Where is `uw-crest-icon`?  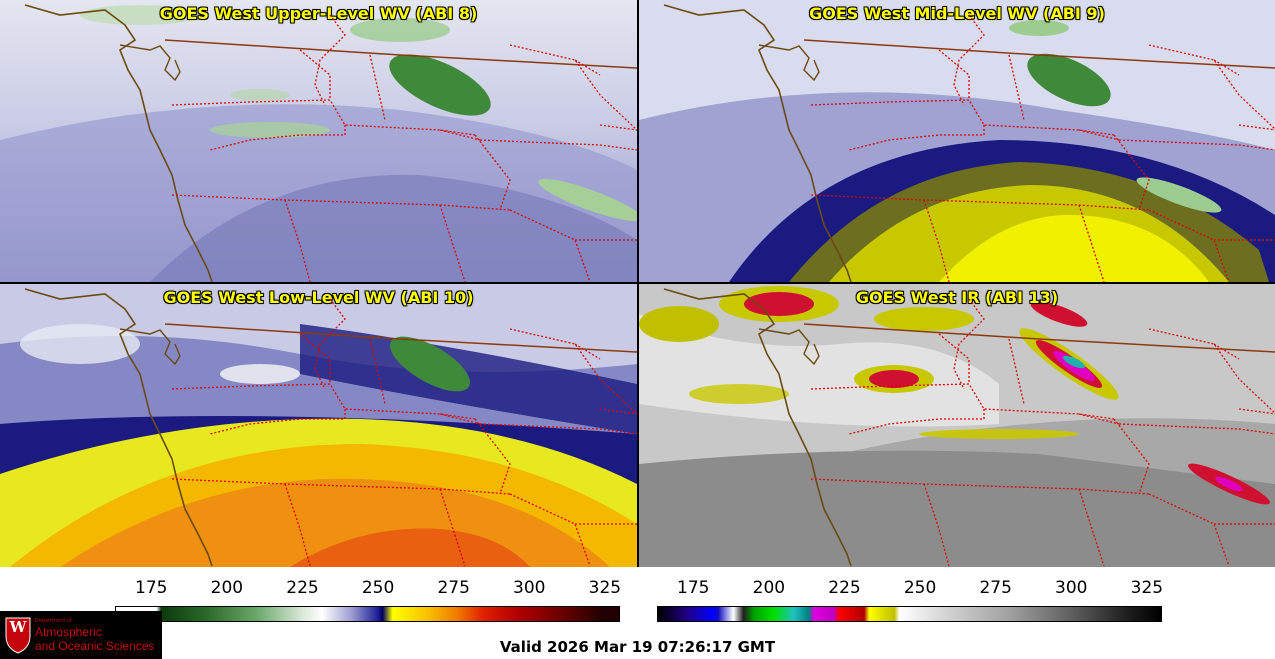 uw-crest-icon is located at coordinates (18, 635).